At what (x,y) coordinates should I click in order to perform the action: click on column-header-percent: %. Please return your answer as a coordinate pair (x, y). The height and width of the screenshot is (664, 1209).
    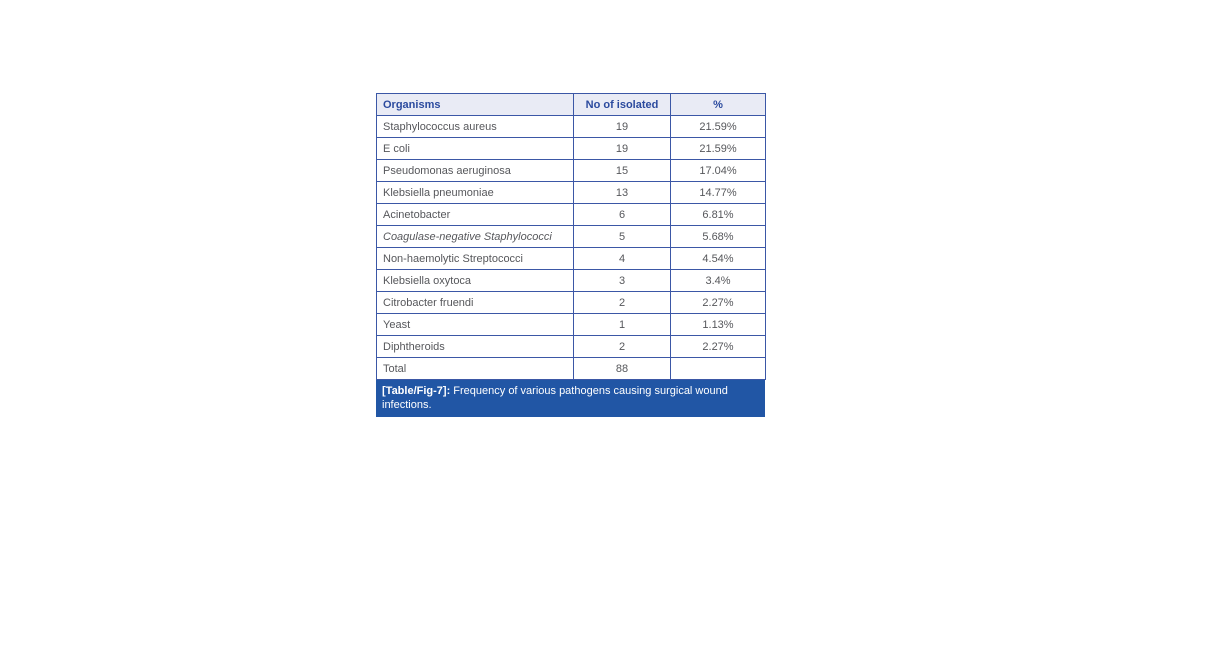
    Looking at the image, I should click on (718, 104).